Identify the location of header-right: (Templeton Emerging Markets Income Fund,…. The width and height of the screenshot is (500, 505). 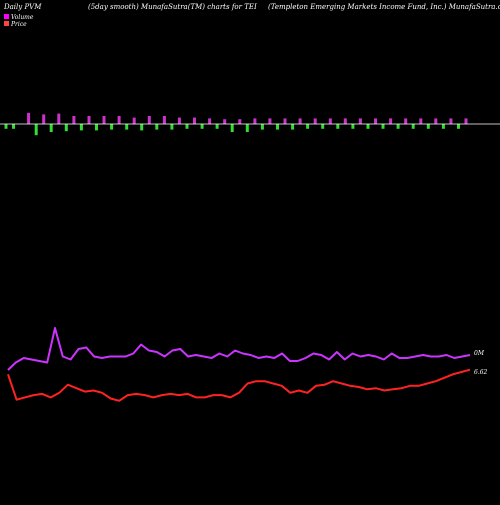
(384, 7).